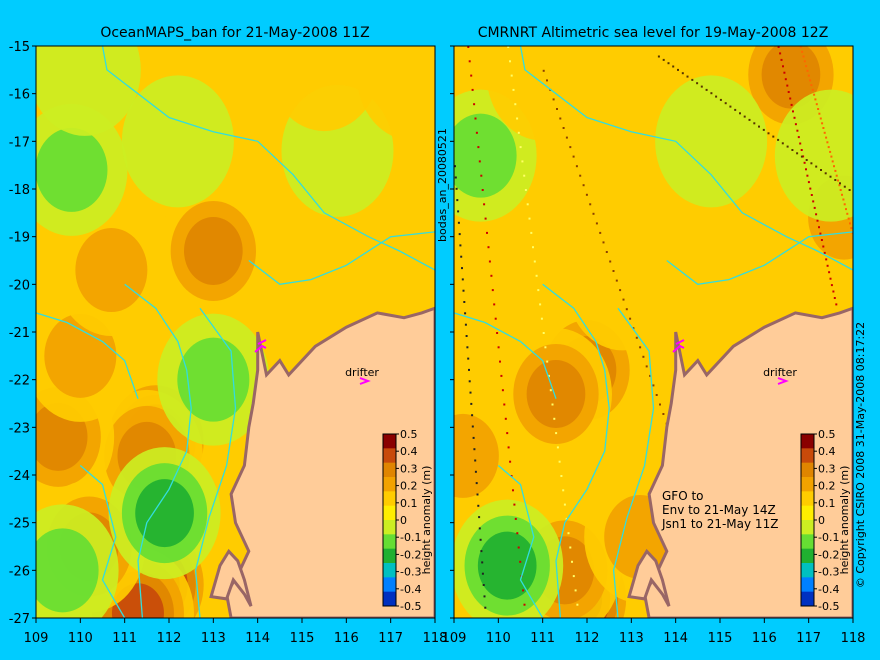 The image size is (880, 660). I want to click on y-tick-label: -26, so click(19, 571).